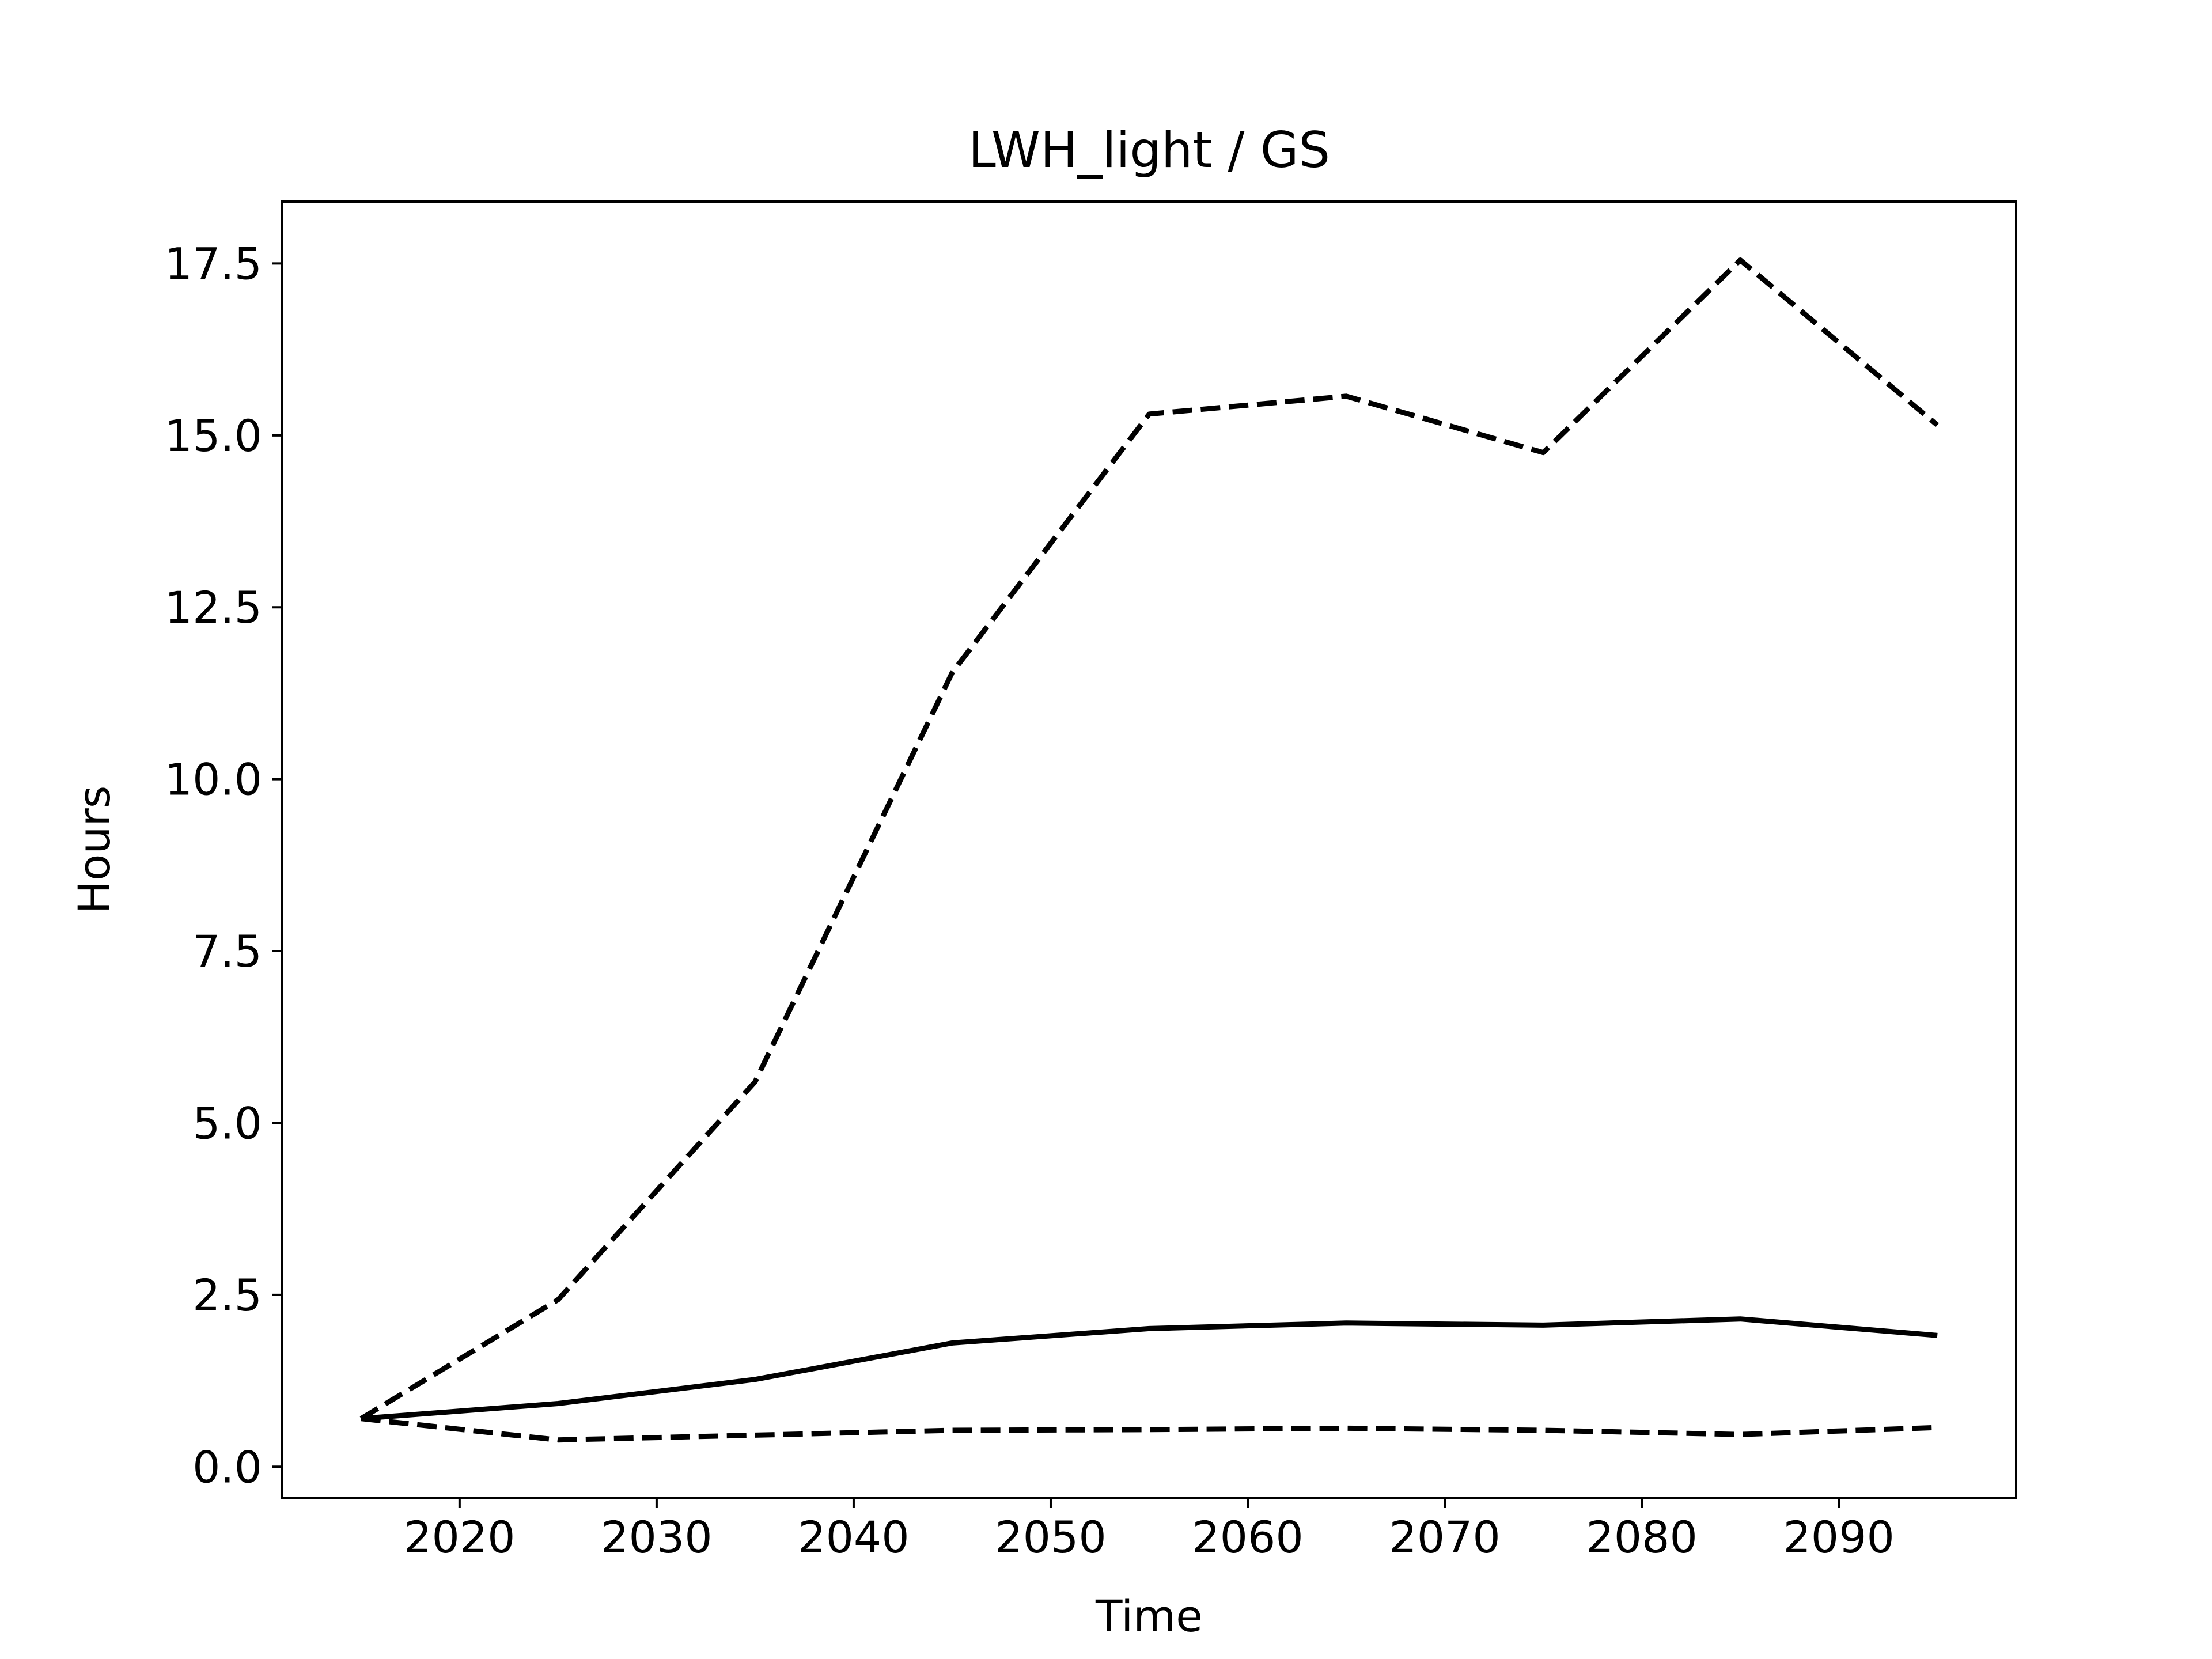 Image resolution: width=2212 pixels, height=1659 pixels. I want to click on chart-title: LWH_light / GS, so click(1149, 150).